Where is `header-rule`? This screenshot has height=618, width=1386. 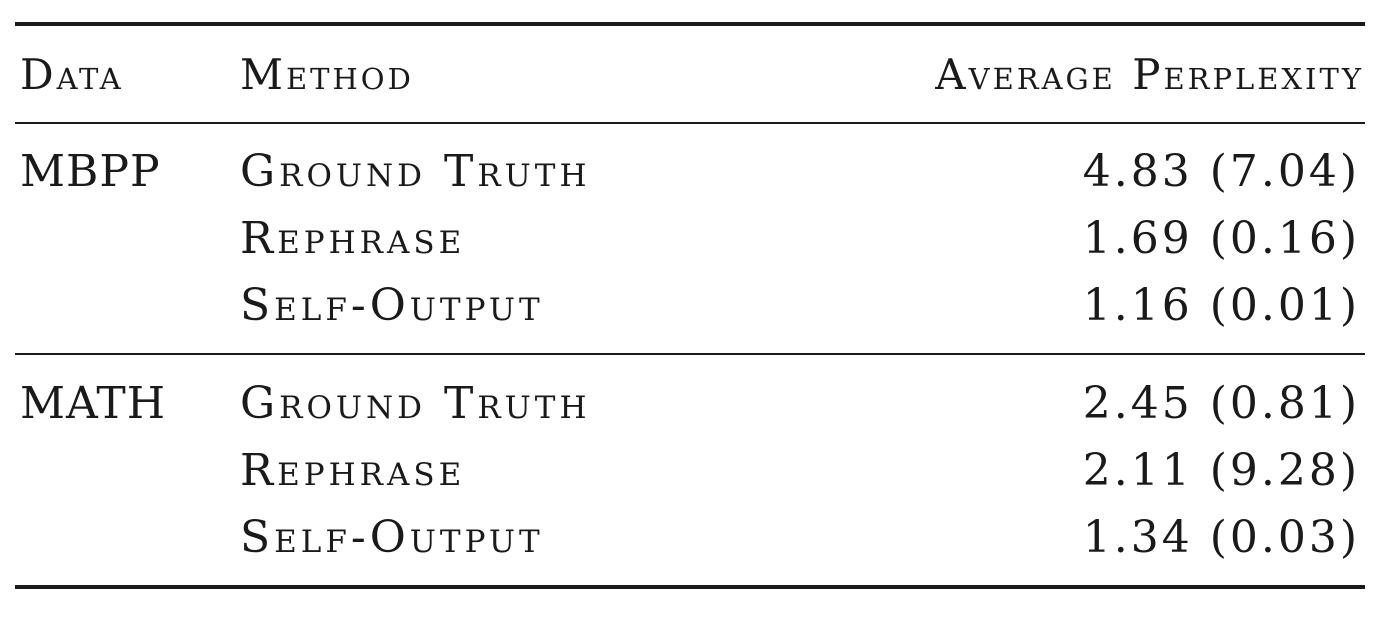
header-rule is located at coordinates (690, 123).